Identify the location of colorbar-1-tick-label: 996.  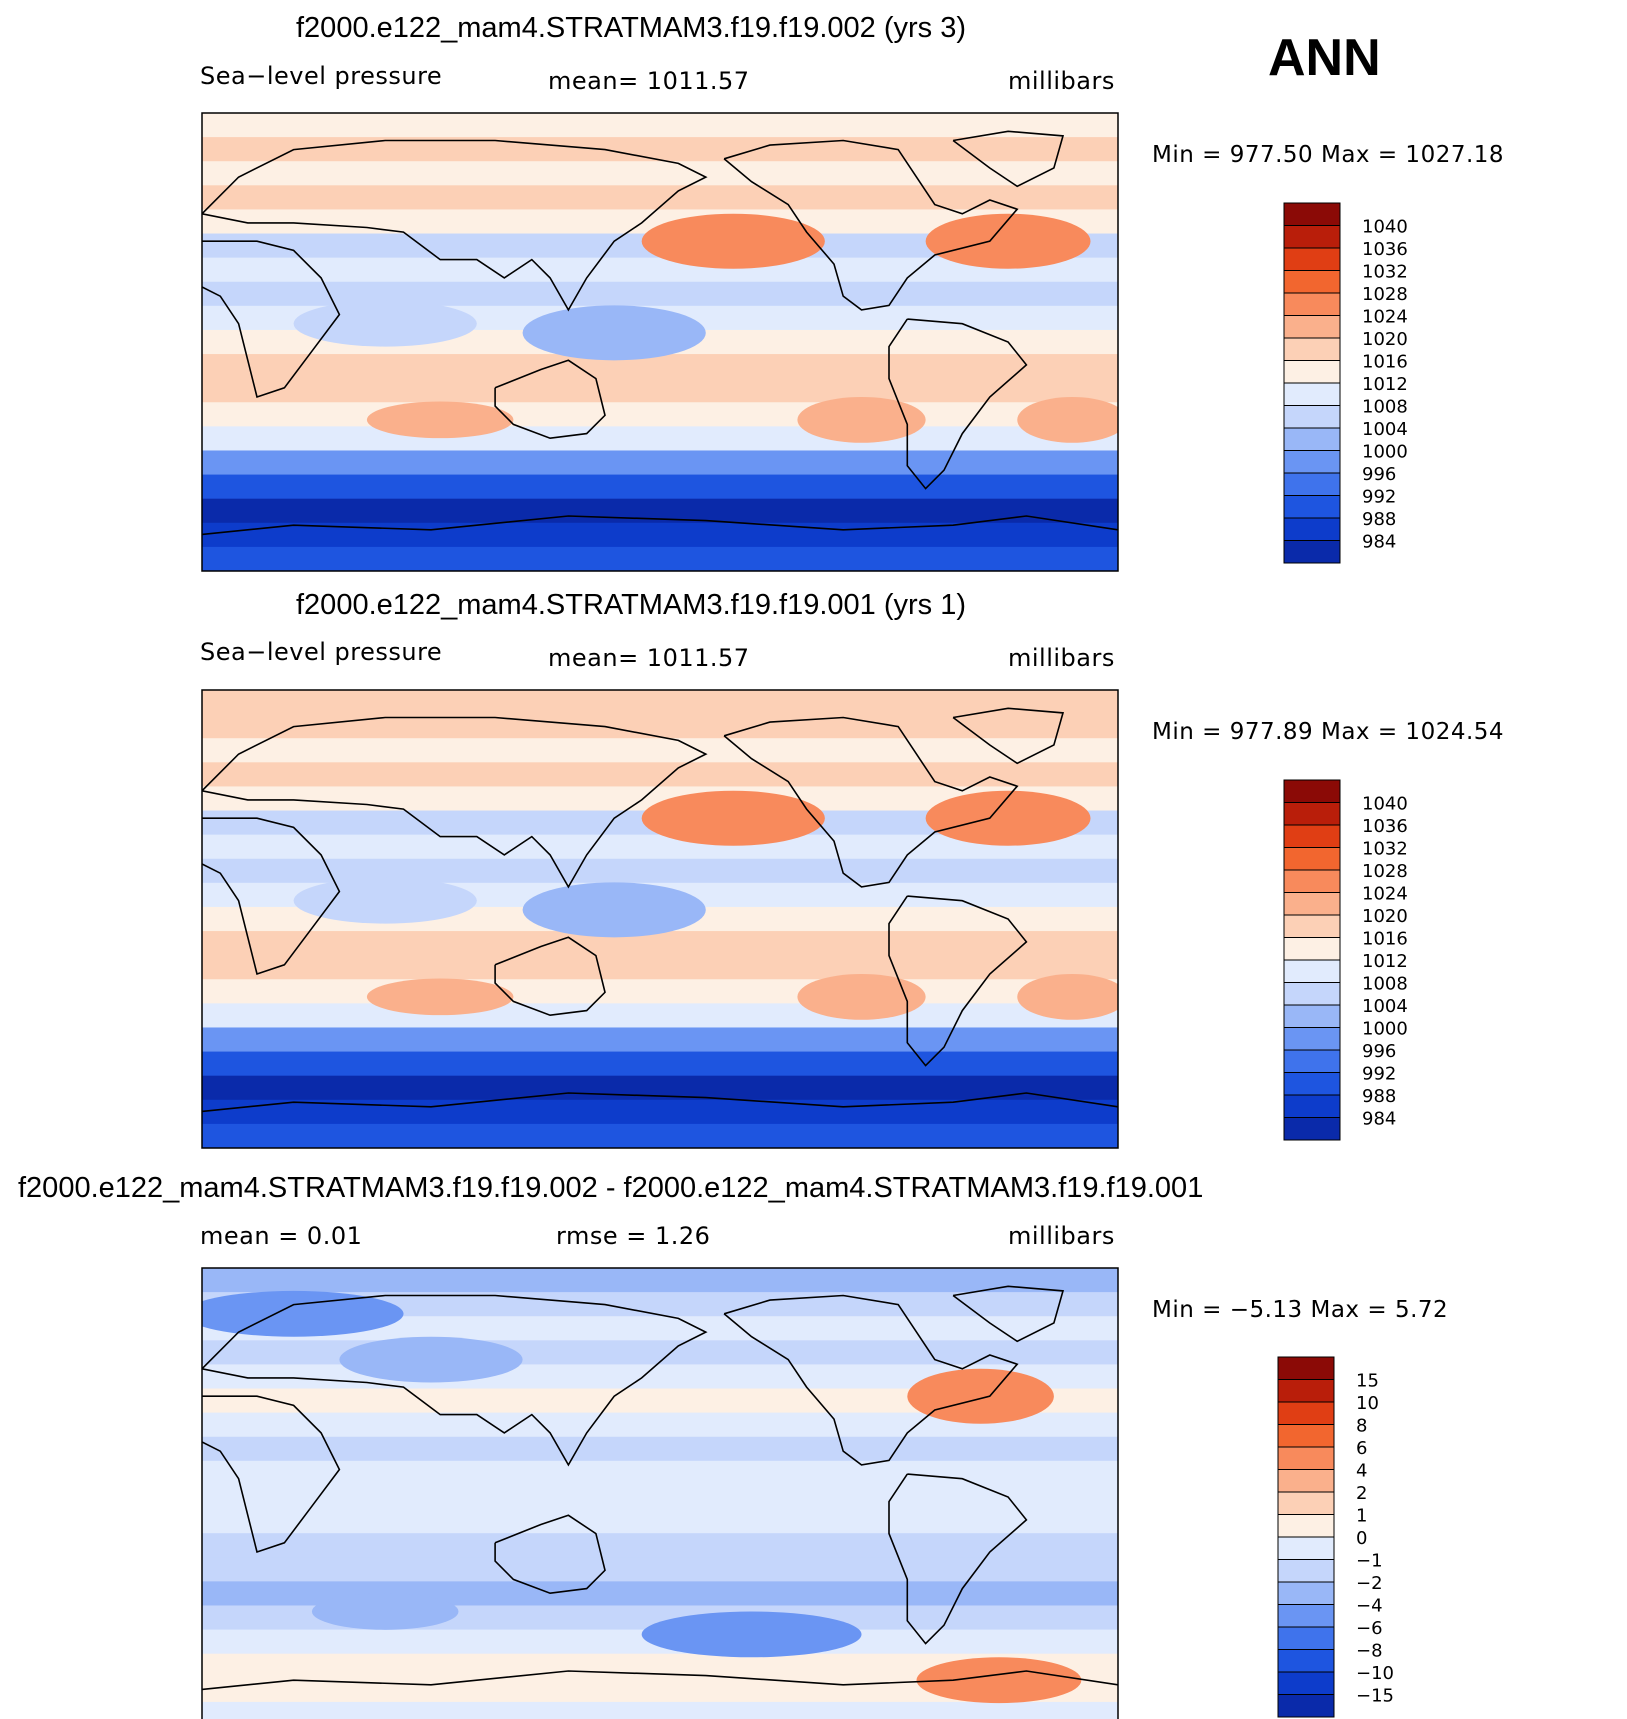
(1379, 474).